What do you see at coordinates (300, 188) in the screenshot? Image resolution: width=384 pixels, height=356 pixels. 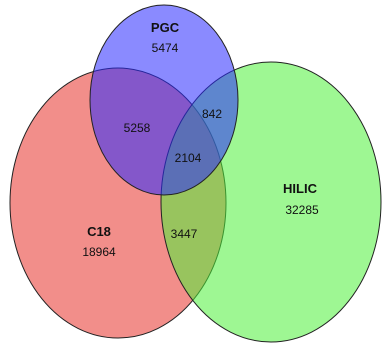 I see `hilic-set-name: HILIC` at bounding box center [300, 188].